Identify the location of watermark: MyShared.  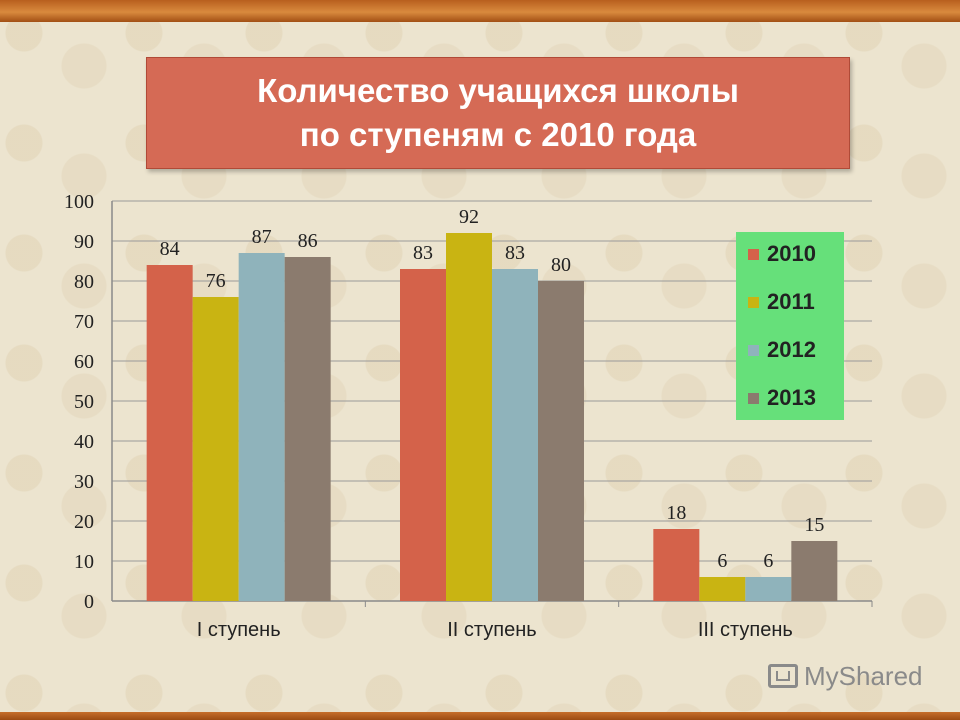
(853, 676).